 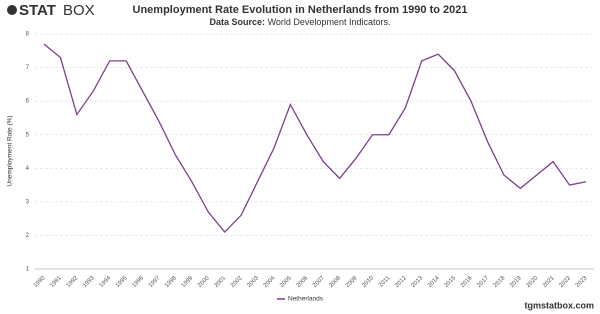 What do you see at coordinates (106, 282) in the screenshot?
I see `x-tick-label: 1994` at bounding box center [106, 282].